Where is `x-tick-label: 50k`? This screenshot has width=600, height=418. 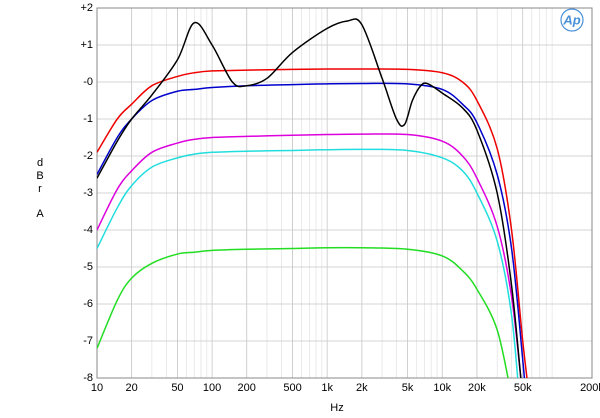
x-tick-label: 50k is located at coordinates (523, 388).